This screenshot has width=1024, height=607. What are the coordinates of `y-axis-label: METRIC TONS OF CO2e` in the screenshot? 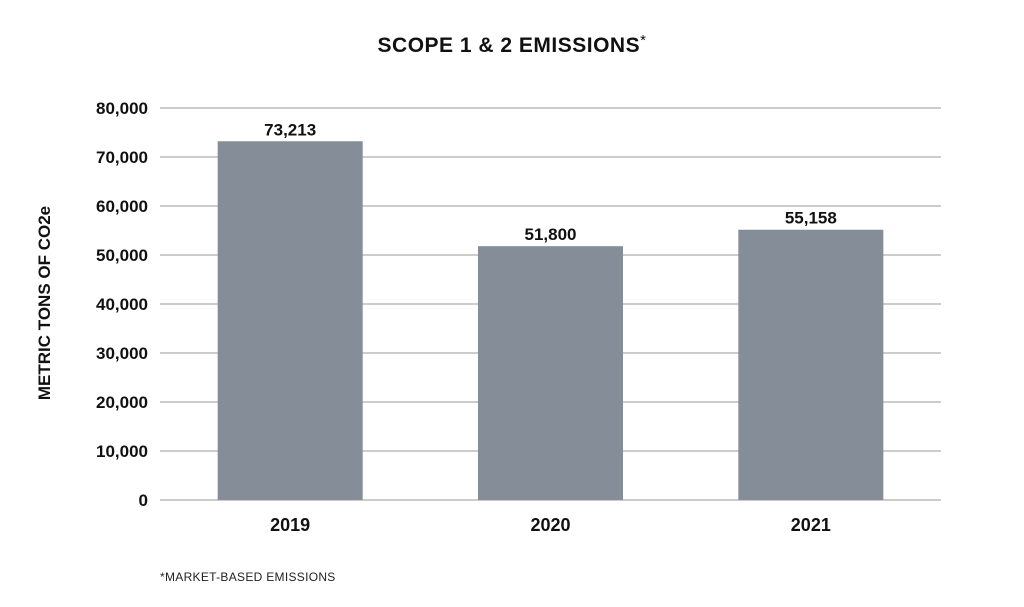 It's located at (44, 303).